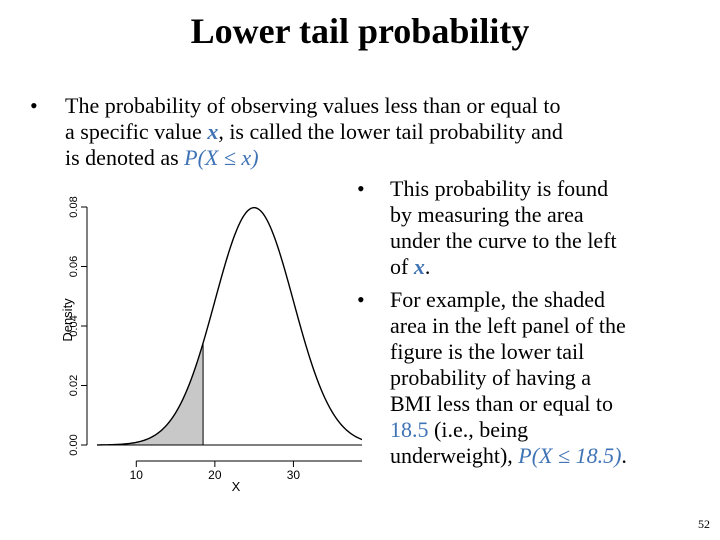 The image size is (720, 540). What do you see at coordinates (221, 157) in the screenshot?
I see `probability-expression: P(X ≤ x)` at bounding box center [221, 157].